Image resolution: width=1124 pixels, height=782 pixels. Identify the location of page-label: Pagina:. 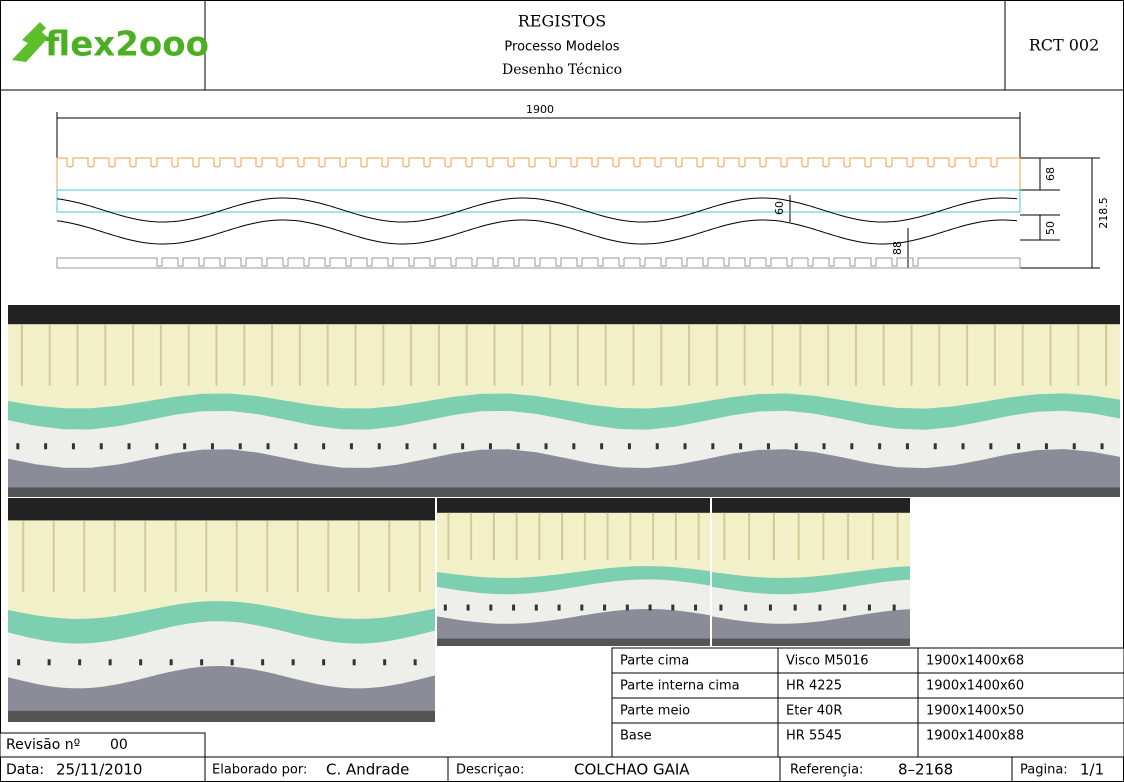
(1044, 770).